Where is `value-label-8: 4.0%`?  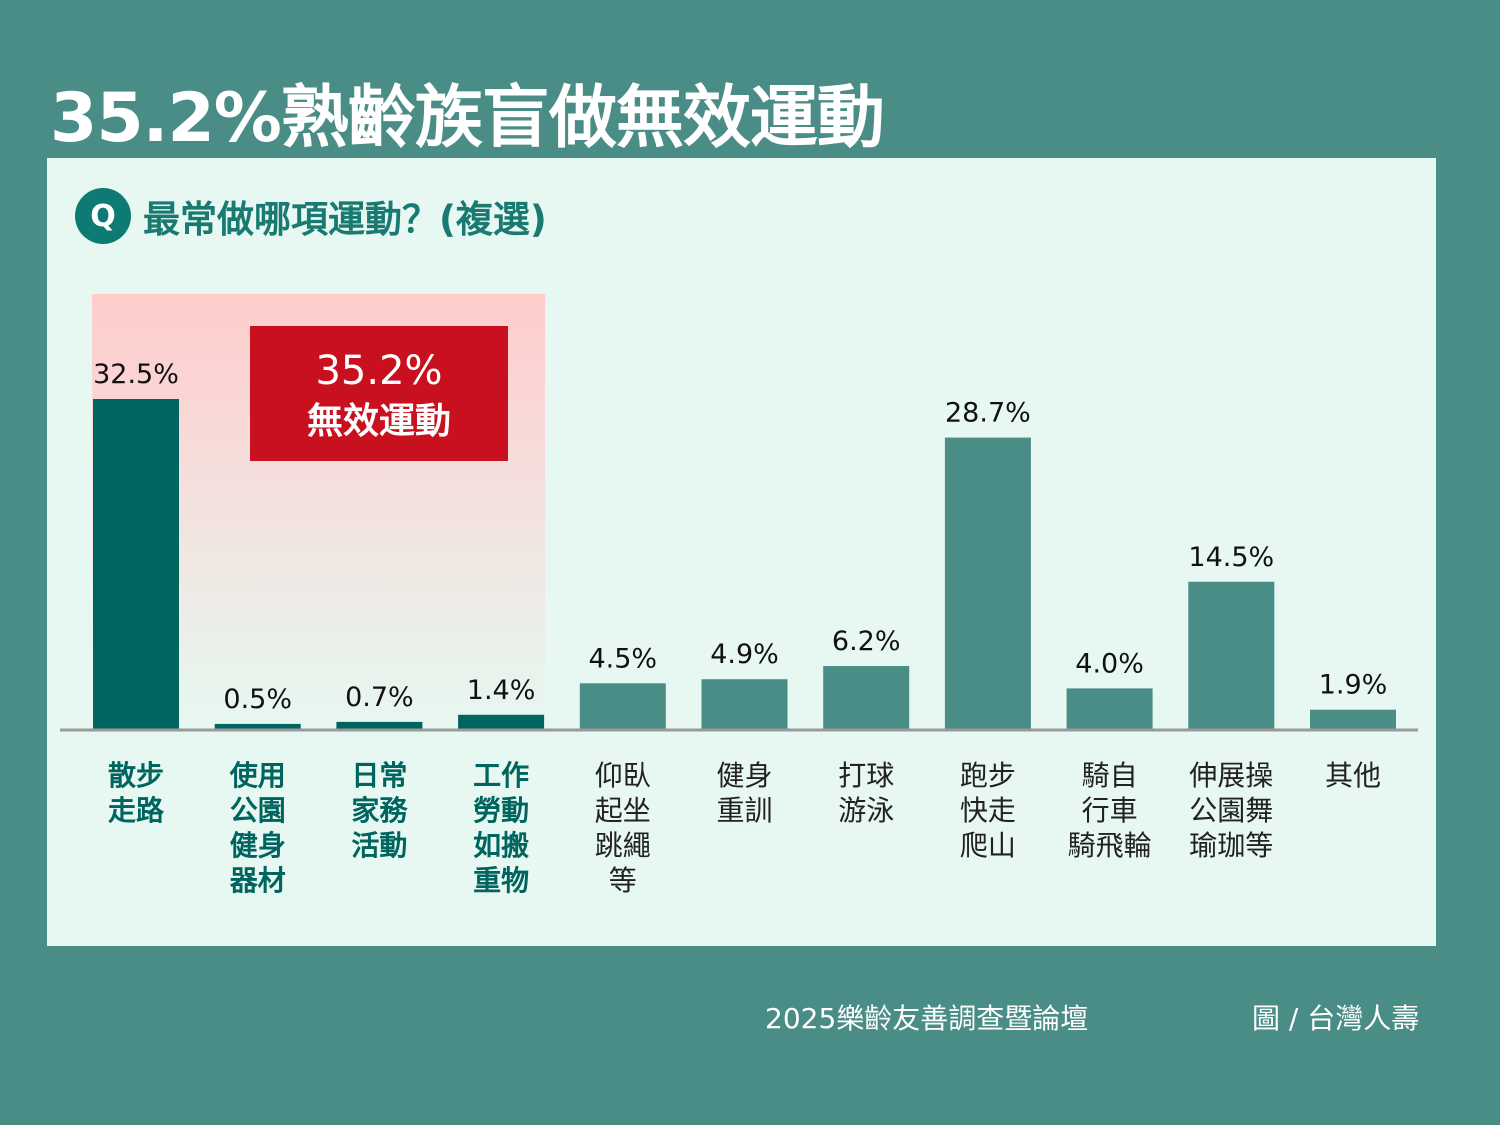 value-label-8: 4.0% is located at coordinates (1109, 663).